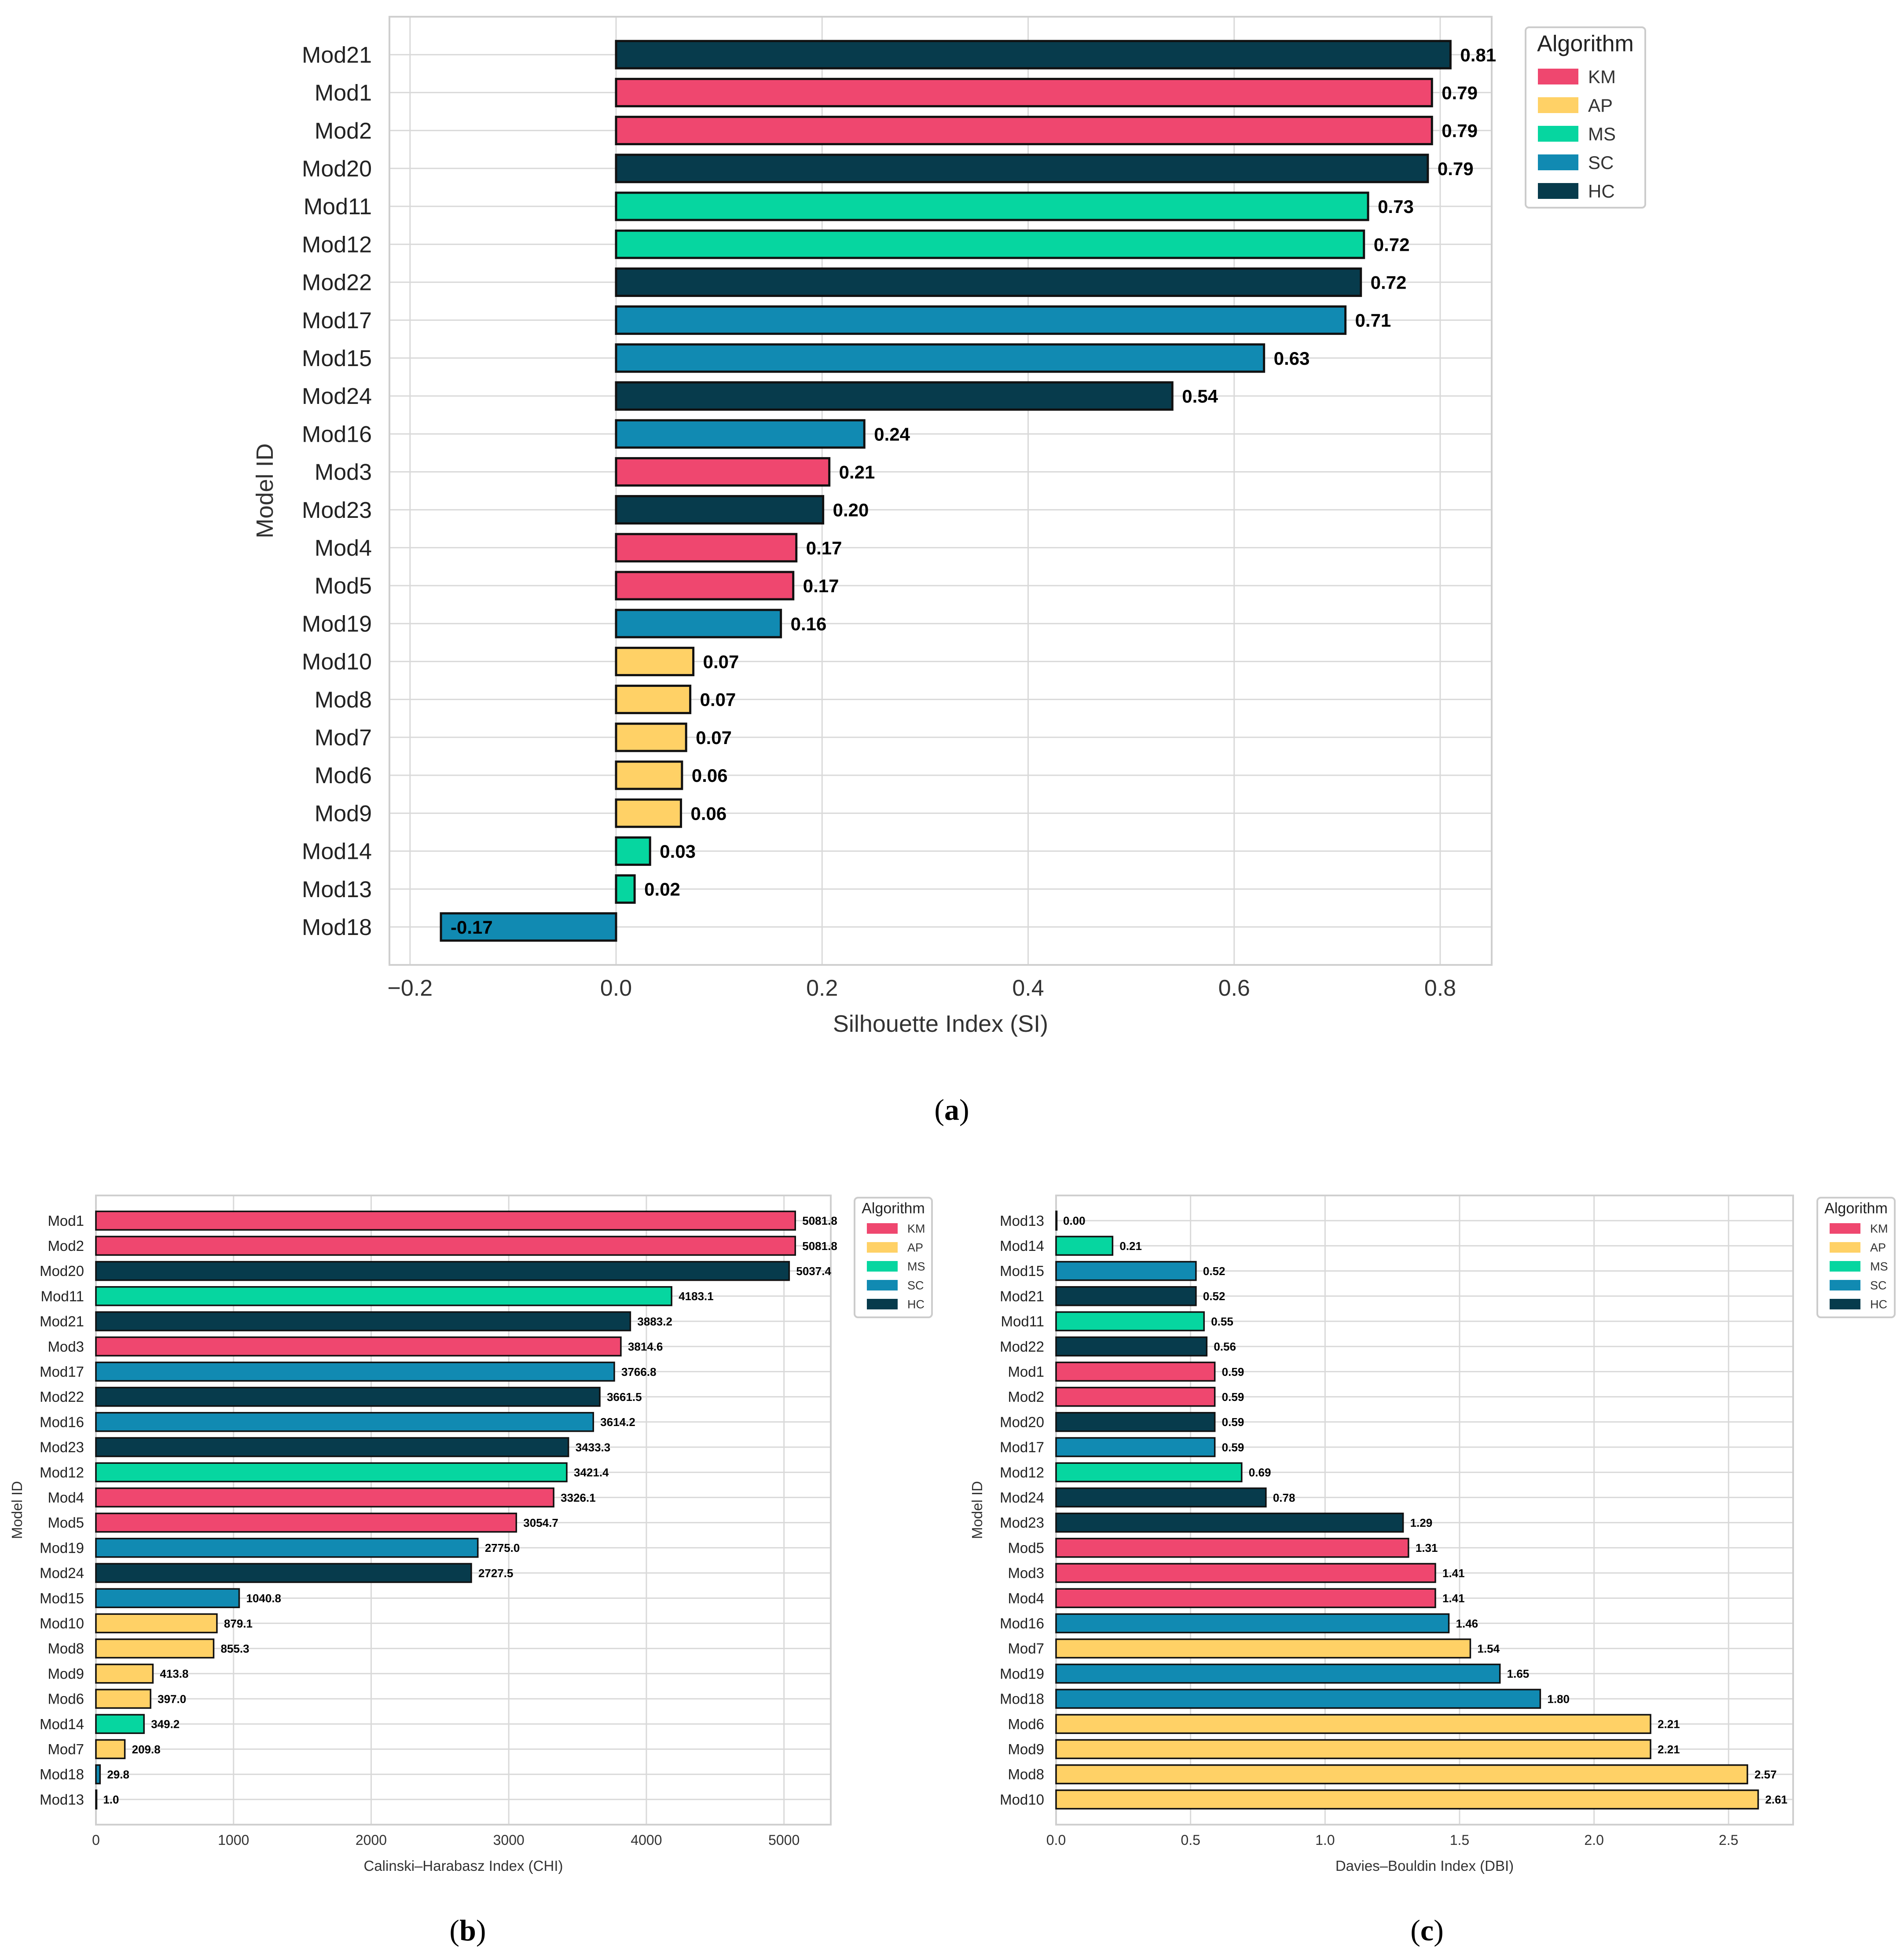 Image resolution: width=1904 pixels, height=1954 pixels. What do you see at coordinates (1200, 396) in the screenshot?
I see `bar-value-label: 0.54` at bounding box center [1200, 396].